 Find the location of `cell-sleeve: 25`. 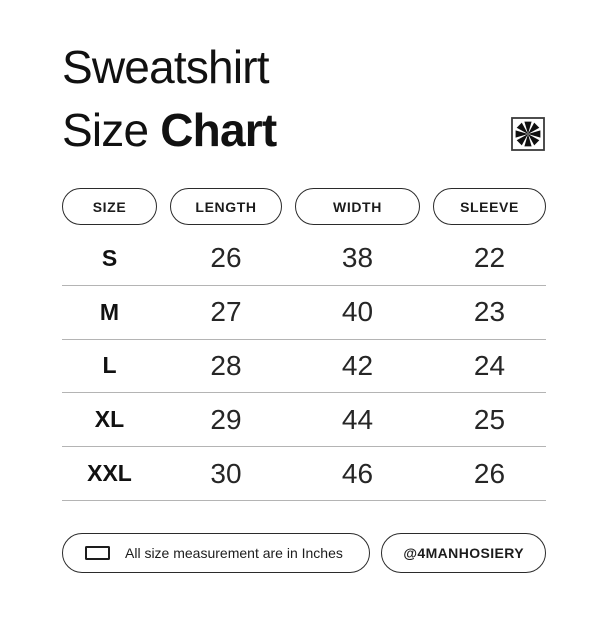

cell-sleeve: 25 is located at coordinates (489, 419).